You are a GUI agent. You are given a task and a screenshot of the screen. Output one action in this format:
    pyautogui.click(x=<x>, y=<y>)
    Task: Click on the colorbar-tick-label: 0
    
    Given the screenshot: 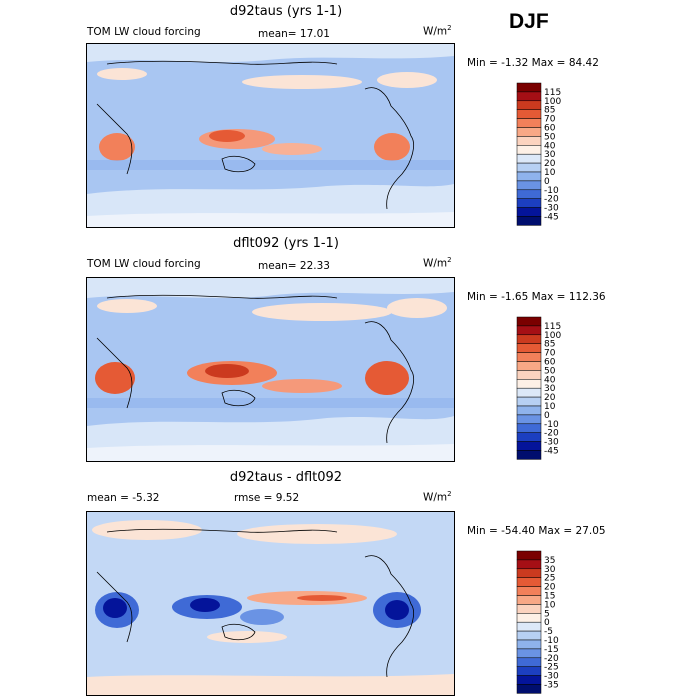 What is the action you would take?
    pyautogui.click(x=547, y=623)
    